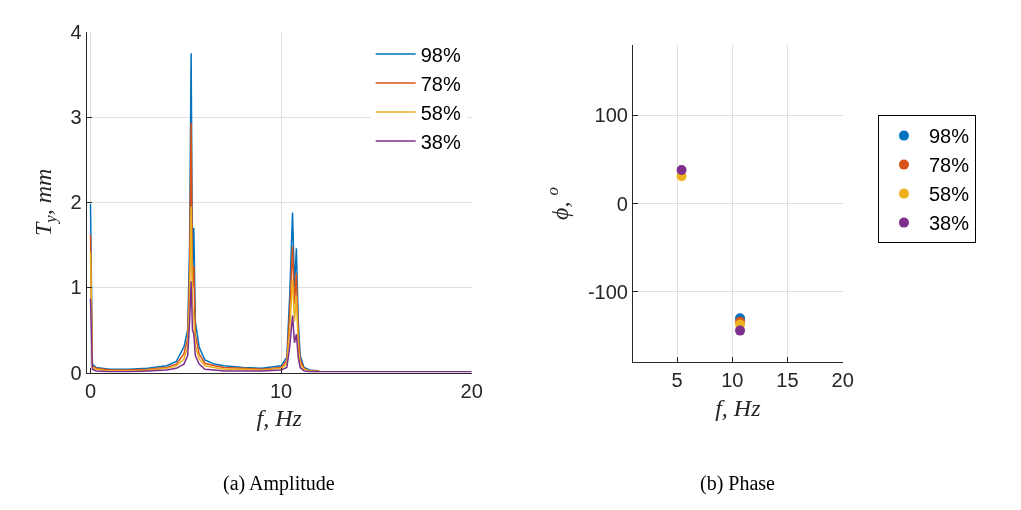  Describe the element at coordinates (76, 202) in the screenshot. I see `y-tick-label: 2` at that location.